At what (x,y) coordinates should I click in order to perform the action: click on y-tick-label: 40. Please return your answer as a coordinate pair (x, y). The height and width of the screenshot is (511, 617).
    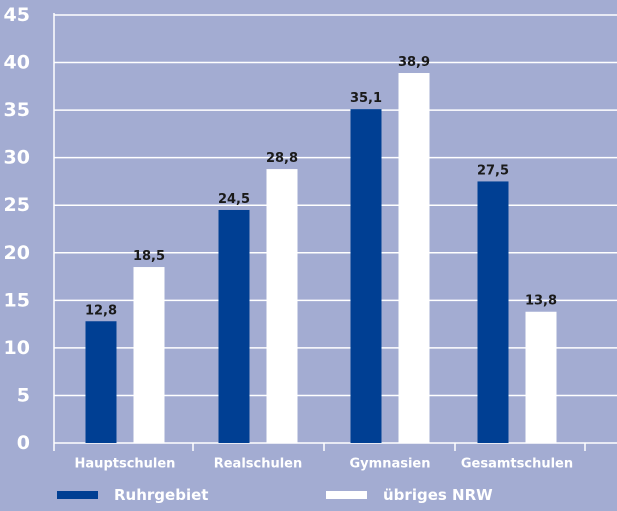
    Looking at the image, I should click on (17, 63).